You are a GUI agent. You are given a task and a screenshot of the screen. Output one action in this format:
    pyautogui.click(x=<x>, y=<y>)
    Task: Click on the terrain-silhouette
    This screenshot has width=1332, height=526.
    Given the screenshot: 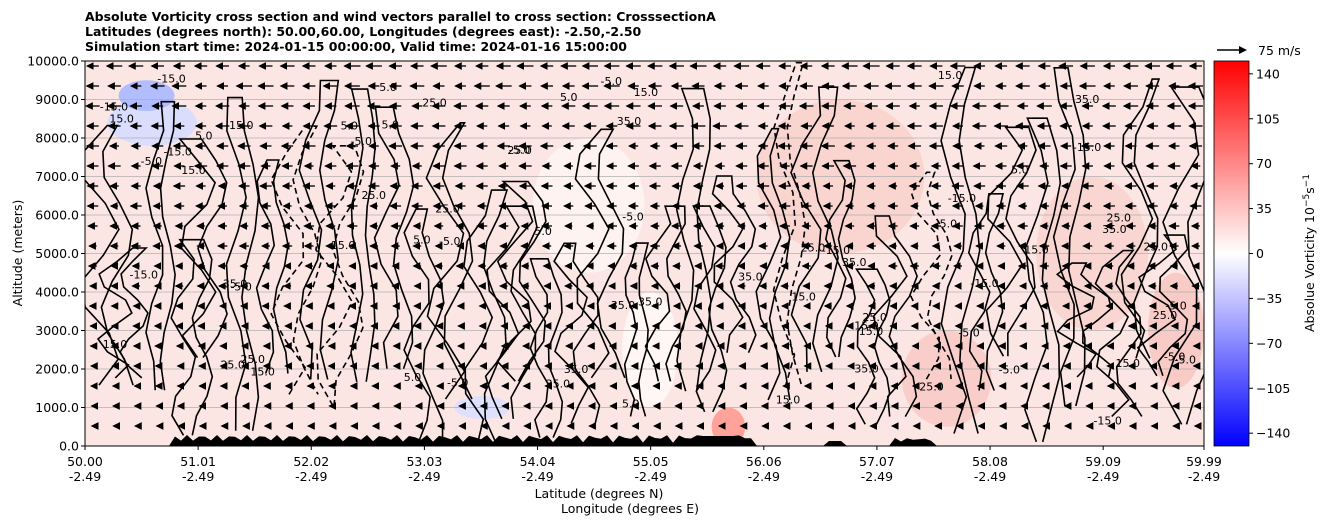 What is the action you would take?
    pyautogui.click(x=644, y=440)
    